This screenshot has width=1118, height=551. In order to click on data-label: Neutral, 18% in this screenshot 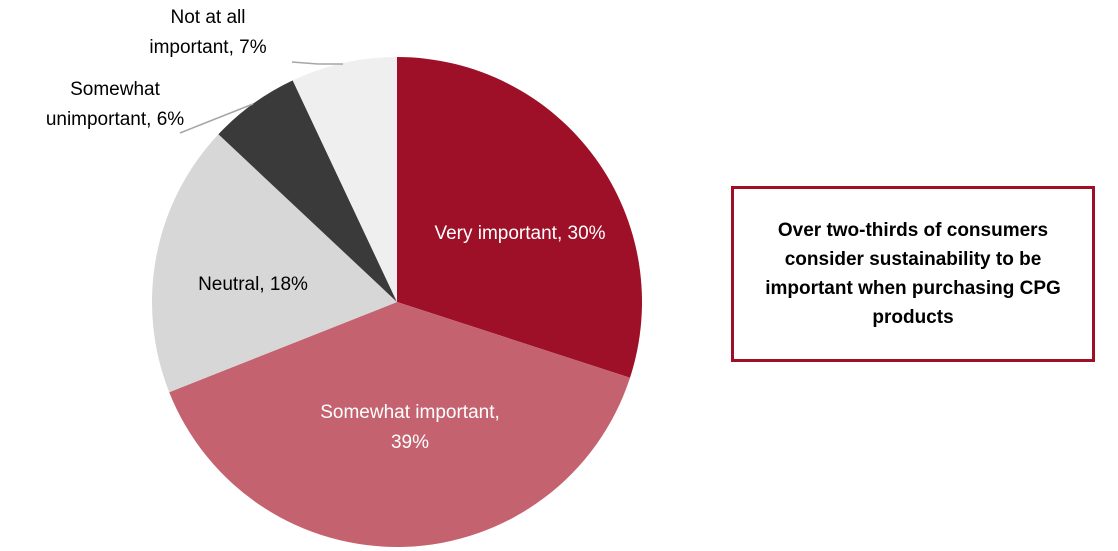, I will do `click(253, 284)`.